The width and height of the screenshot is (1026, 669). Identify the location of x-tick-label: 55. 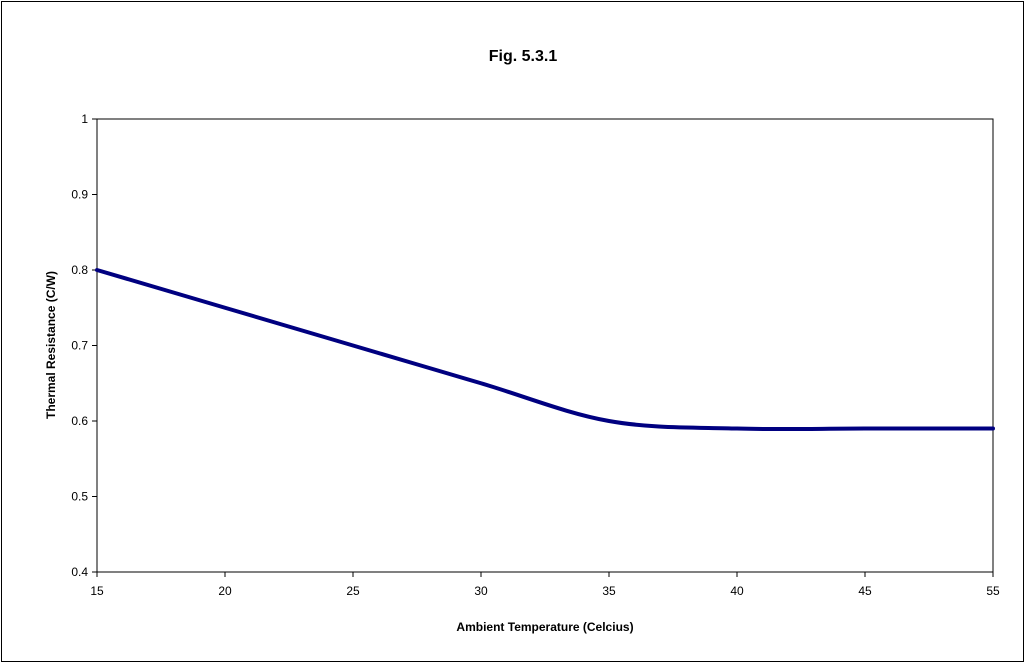
(993, 591).